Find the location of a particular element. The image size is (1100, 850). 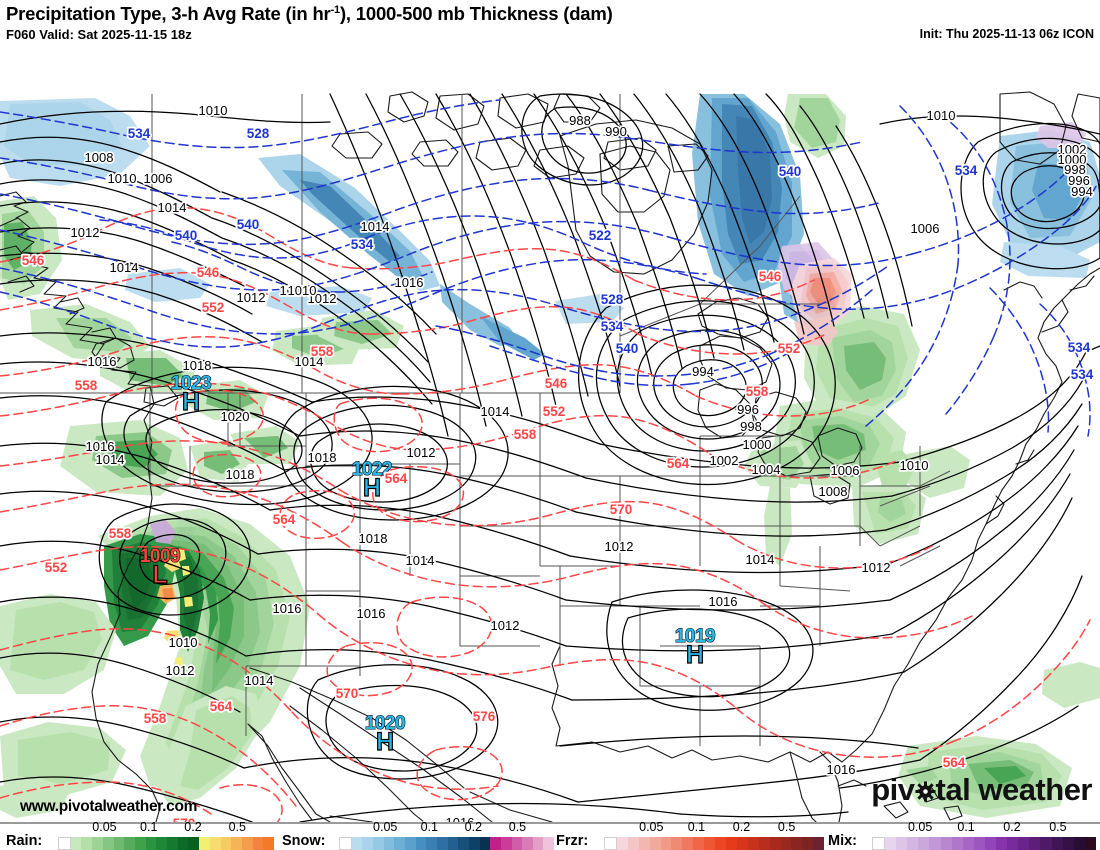

legend-tick-snow-0.5: 0.5 is located at coordinates (517, 827).